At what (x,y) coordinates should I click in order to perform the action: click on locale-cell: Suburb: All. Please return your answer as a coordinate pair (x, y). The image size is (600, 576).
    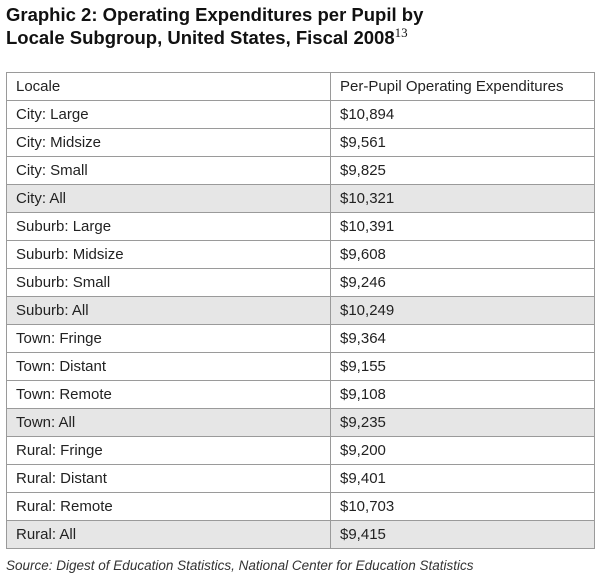
    Looking at the image, I should click on (168, 310).